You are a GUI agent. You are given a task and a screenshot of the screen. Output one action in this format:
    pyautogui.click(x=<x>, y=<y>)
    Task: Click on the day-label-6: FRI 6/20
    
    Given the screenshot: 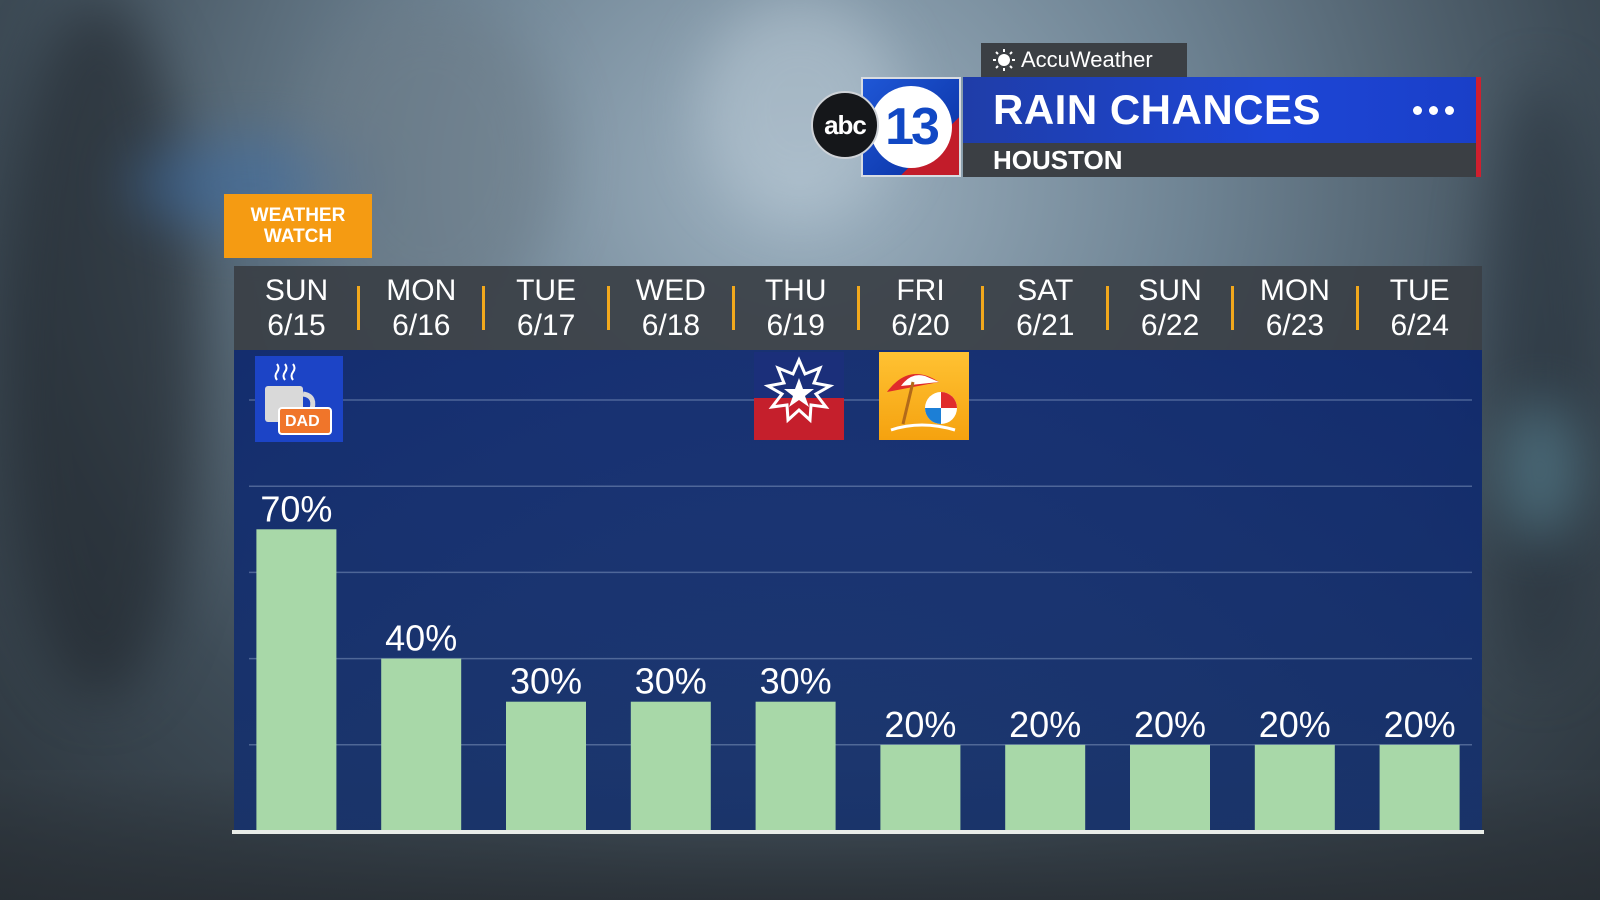 What is the action you would take?
    pyautogui.click(x=920, y=308)
    